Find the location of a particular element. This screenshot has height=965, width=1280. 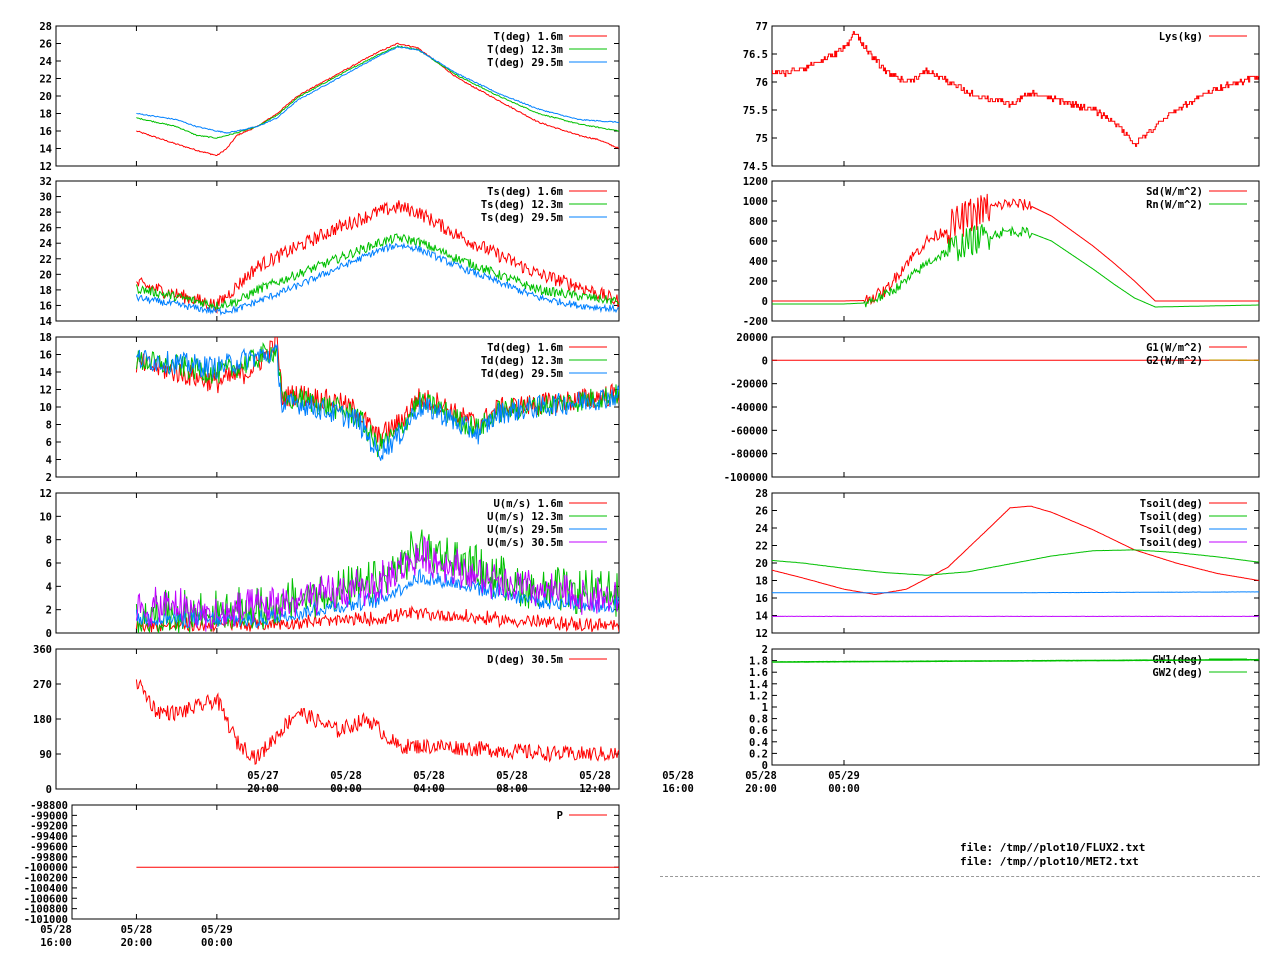

y-tick-label: 76.5 is located at coordinates (755, 55).